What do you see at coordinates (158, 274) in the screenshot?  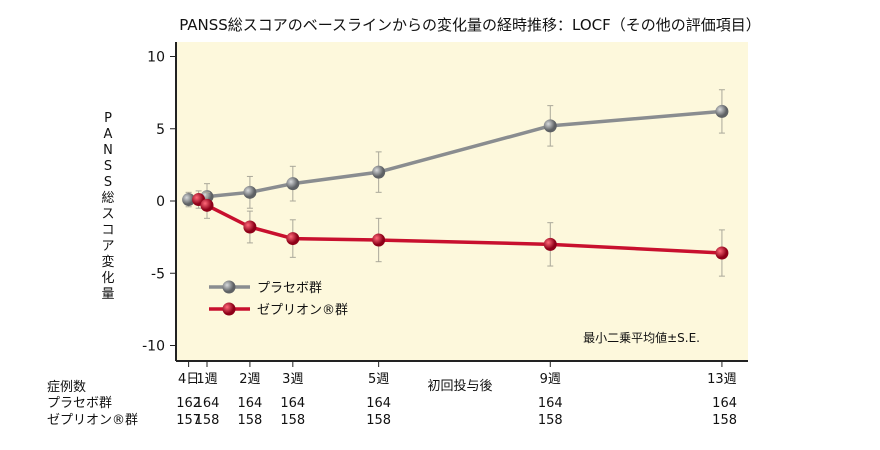 I see `y-tick-label: -5` at bounding box center [158, 274].